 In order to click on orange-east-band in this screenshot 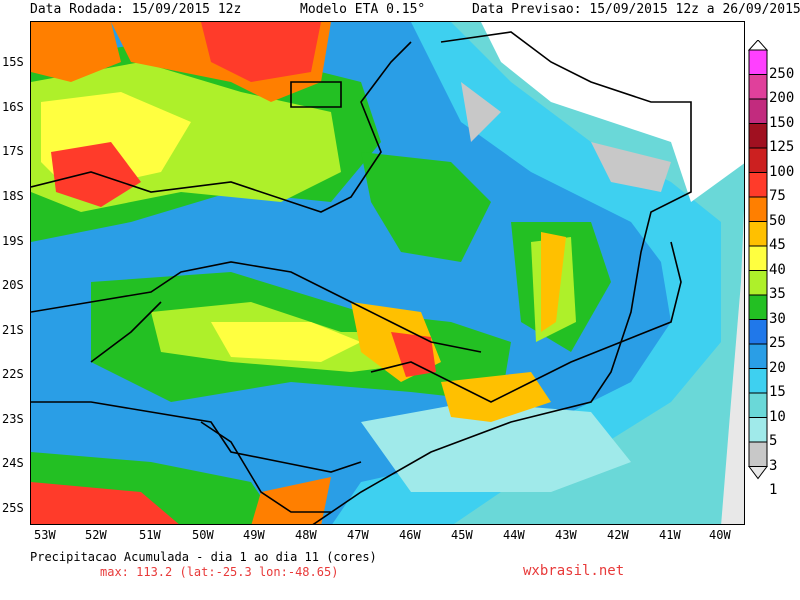, I will do `click(553, 282)`.